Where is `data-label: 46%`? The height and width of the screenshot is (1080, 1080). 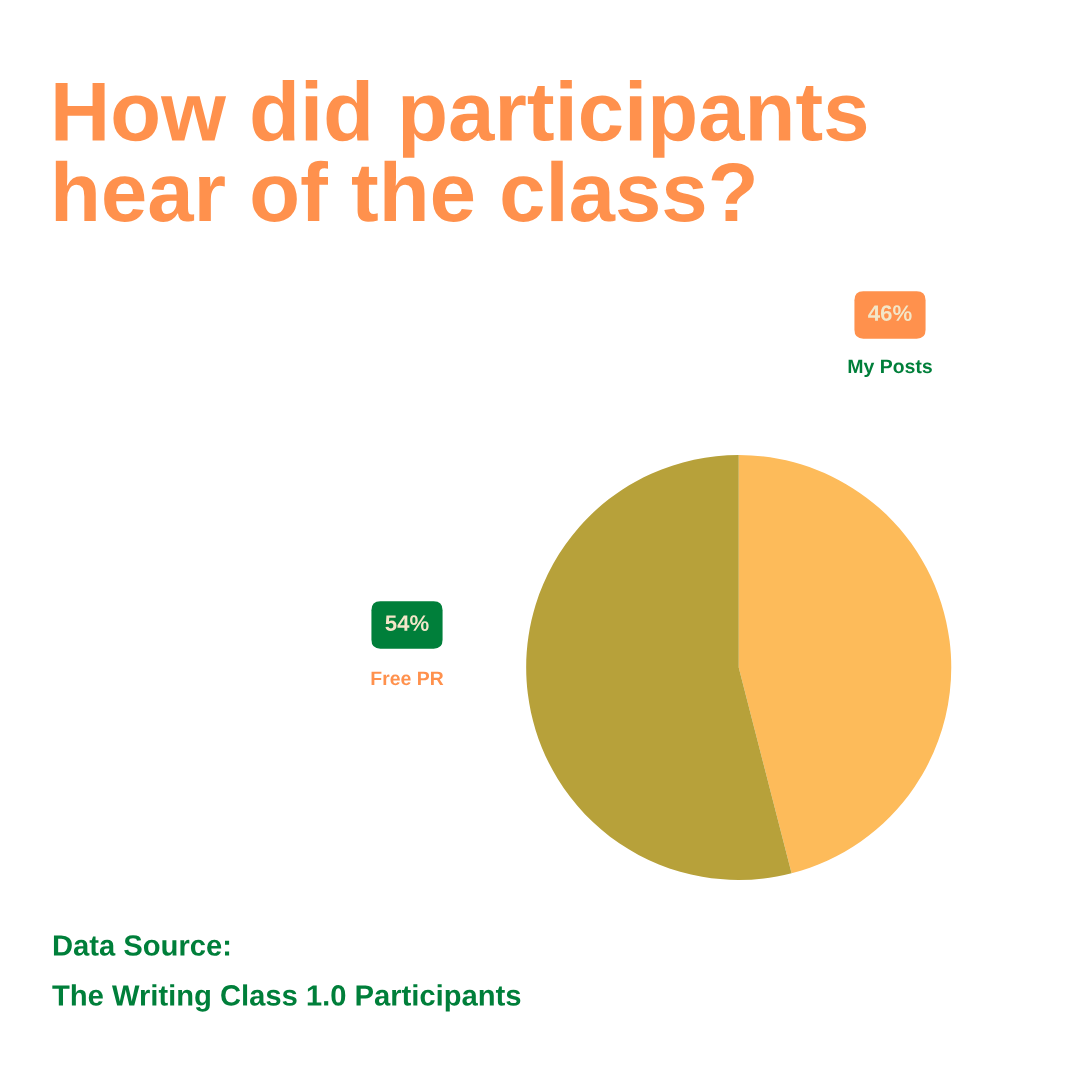 data-label: 46% is located at coordinates (890, 313).